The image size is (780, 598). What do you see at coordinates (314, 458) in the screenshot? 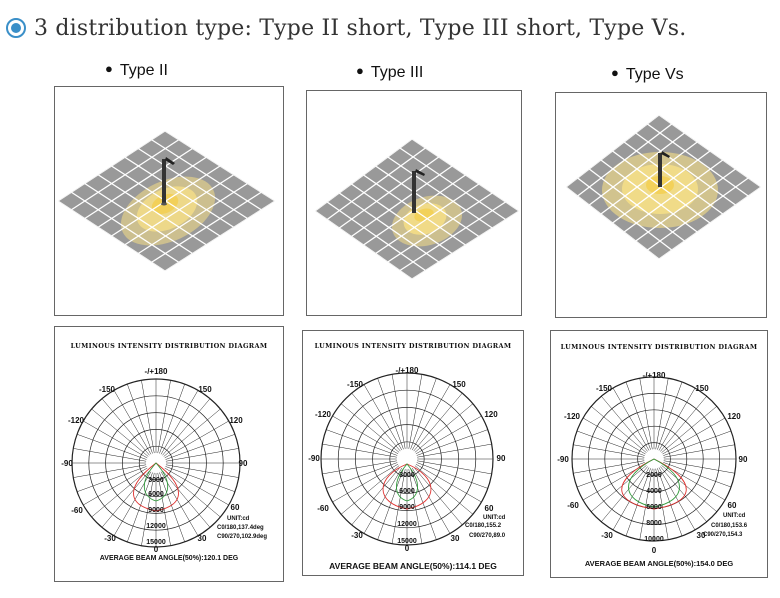
I see `angle-label-l: -90` at bounding box center [314, 458].